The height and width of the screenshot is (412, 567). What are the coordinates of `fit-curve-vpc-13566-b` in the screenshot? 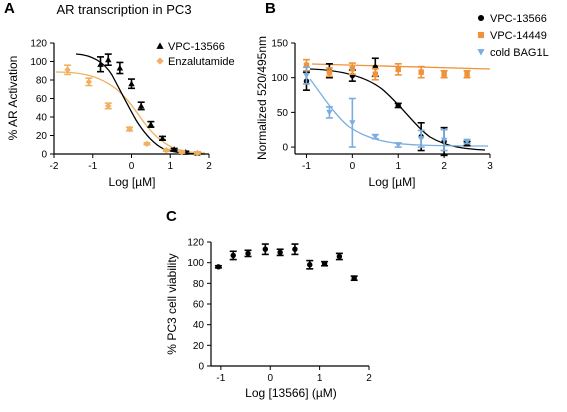 It's located at (397, 109).